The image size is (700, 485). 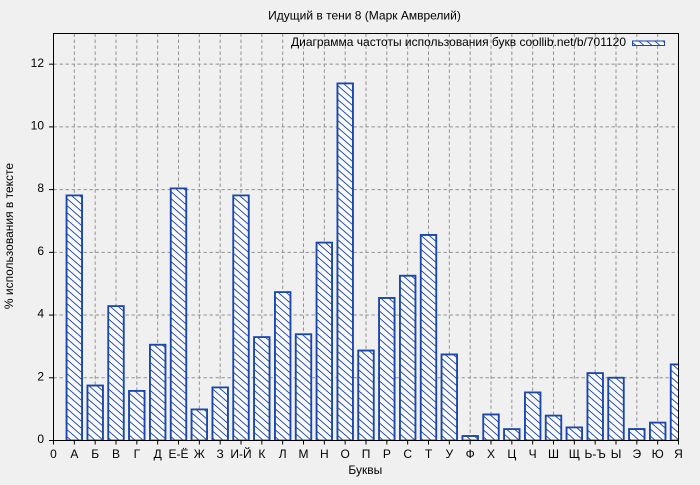 What do you see at coordinates (178, 454) in the screenshot?
I see `svg-text: Е-Ё` at bounding box center [178, 454].